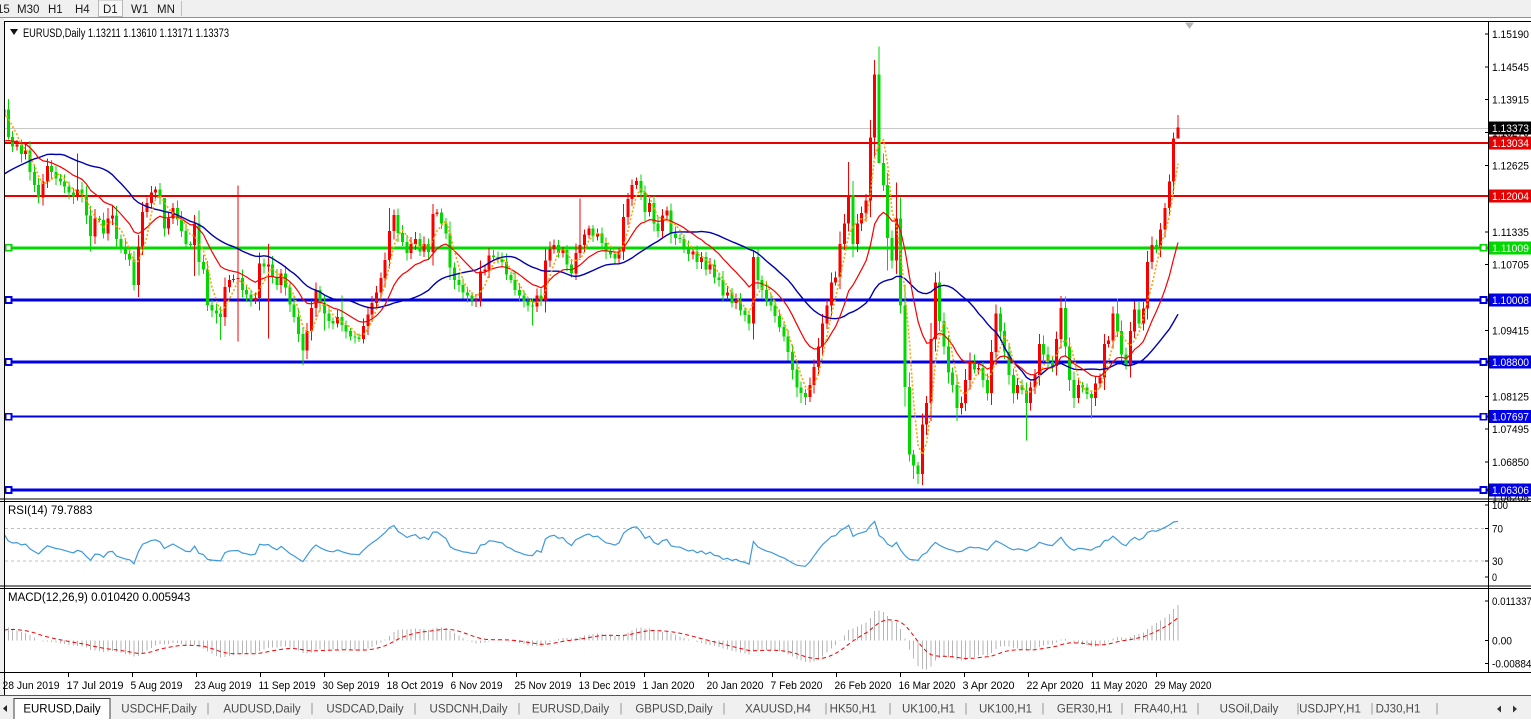  Describe the element at coordinates (1500, 506) in the screenshot. I see `svg-text: 100` at that location.